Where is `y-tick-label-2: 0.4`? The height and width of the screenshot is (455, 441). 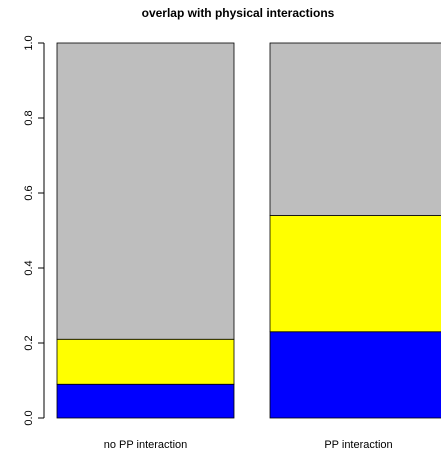 y-tick-label-2: 0.4 is located at coordinates (29, 267).